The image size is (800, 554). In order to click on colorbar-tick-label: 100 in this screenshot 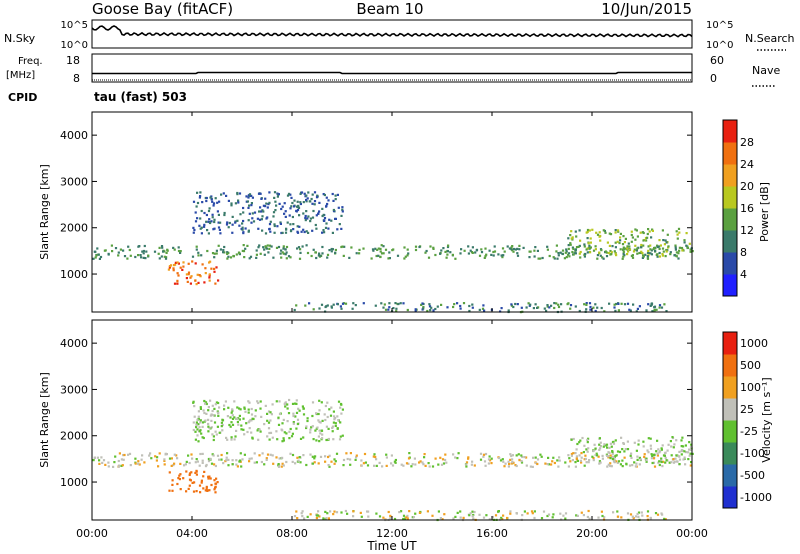, I will do `click(750, 387)`.